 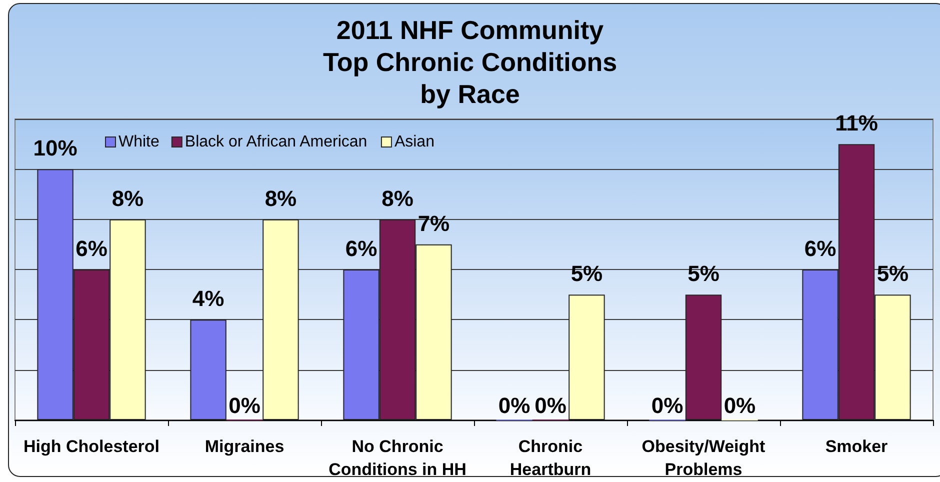 I want to click on legend-label: Asian, so click(x=414, y=142).